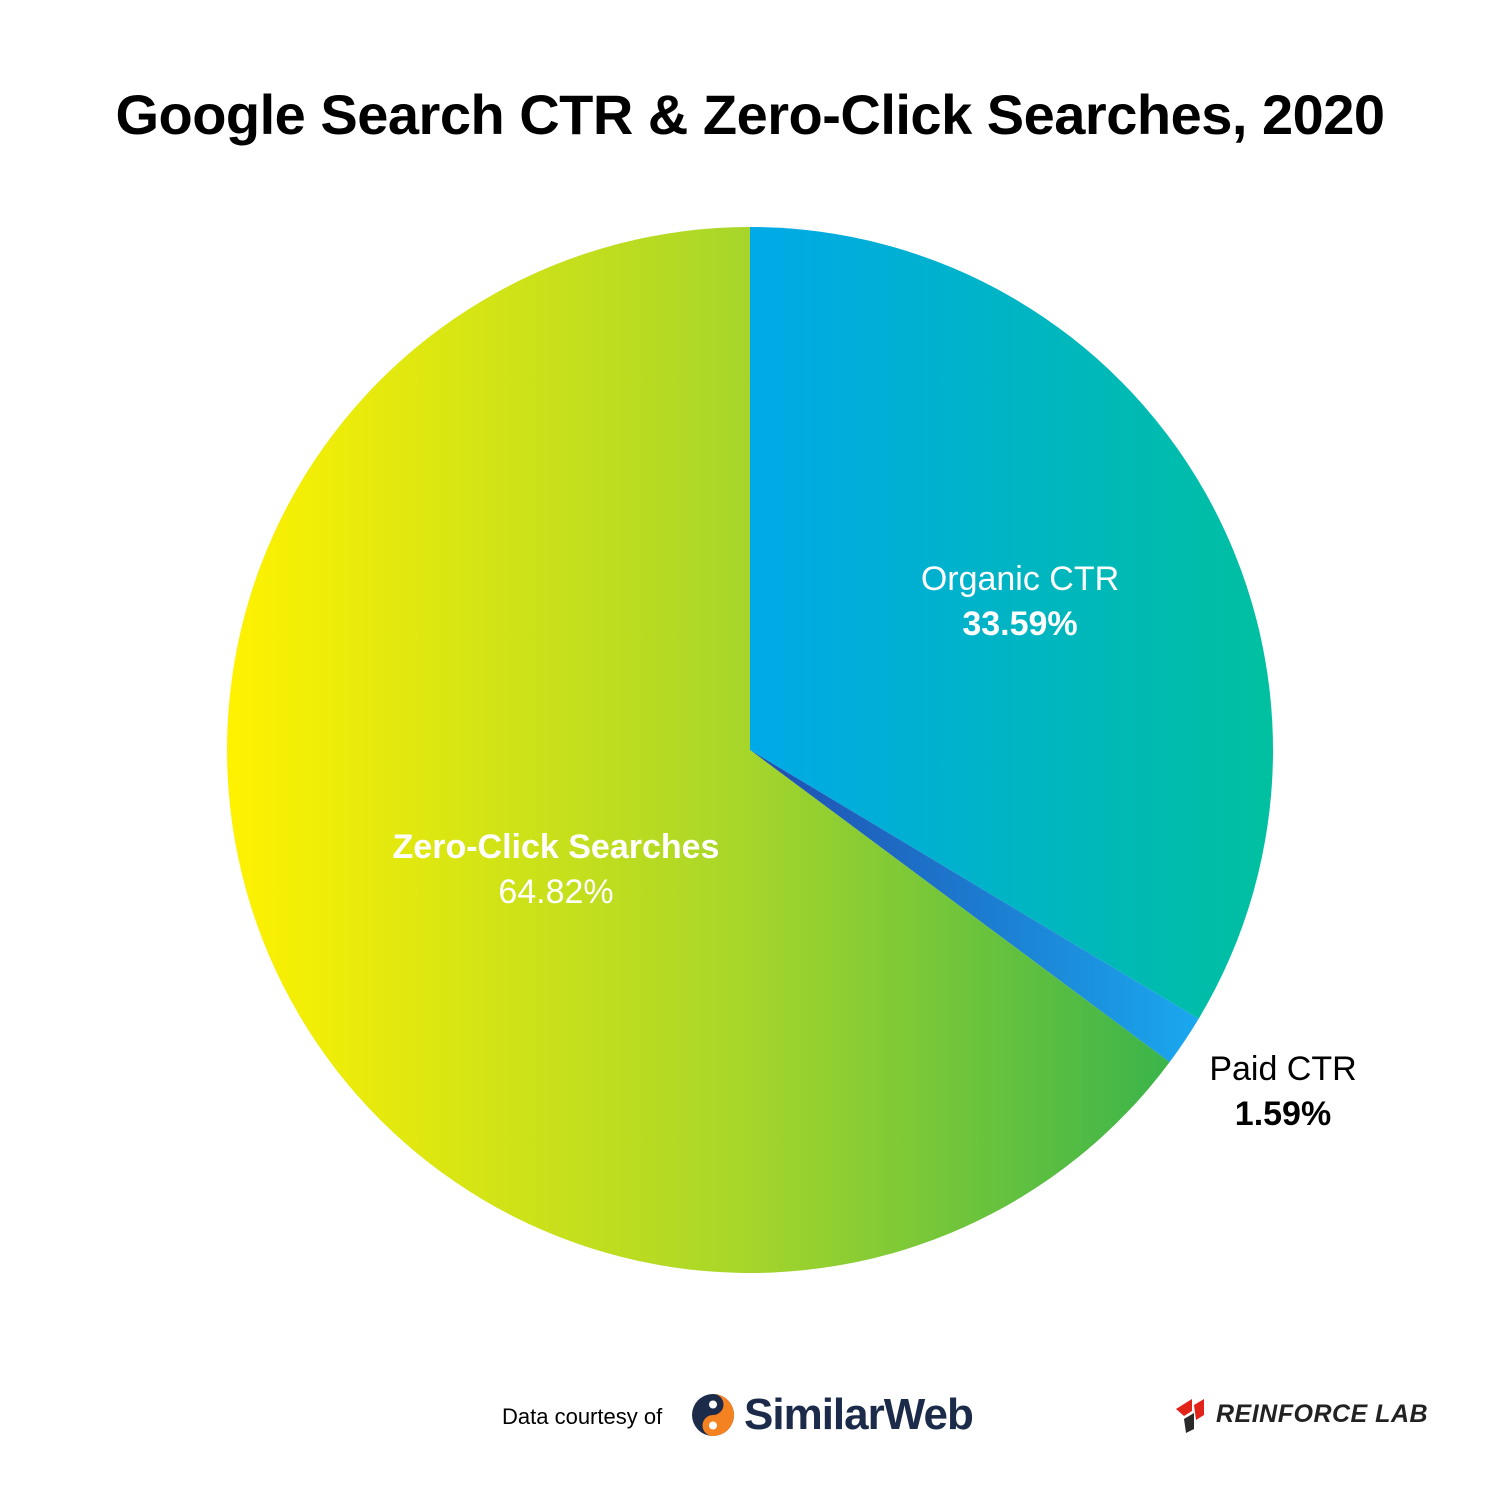 This screenshot has height=1500, width=1500. Describe the element at coordinates (1020, 579) in the screenshot. I see `label-organic-ctr: Organic CTR` at that location.